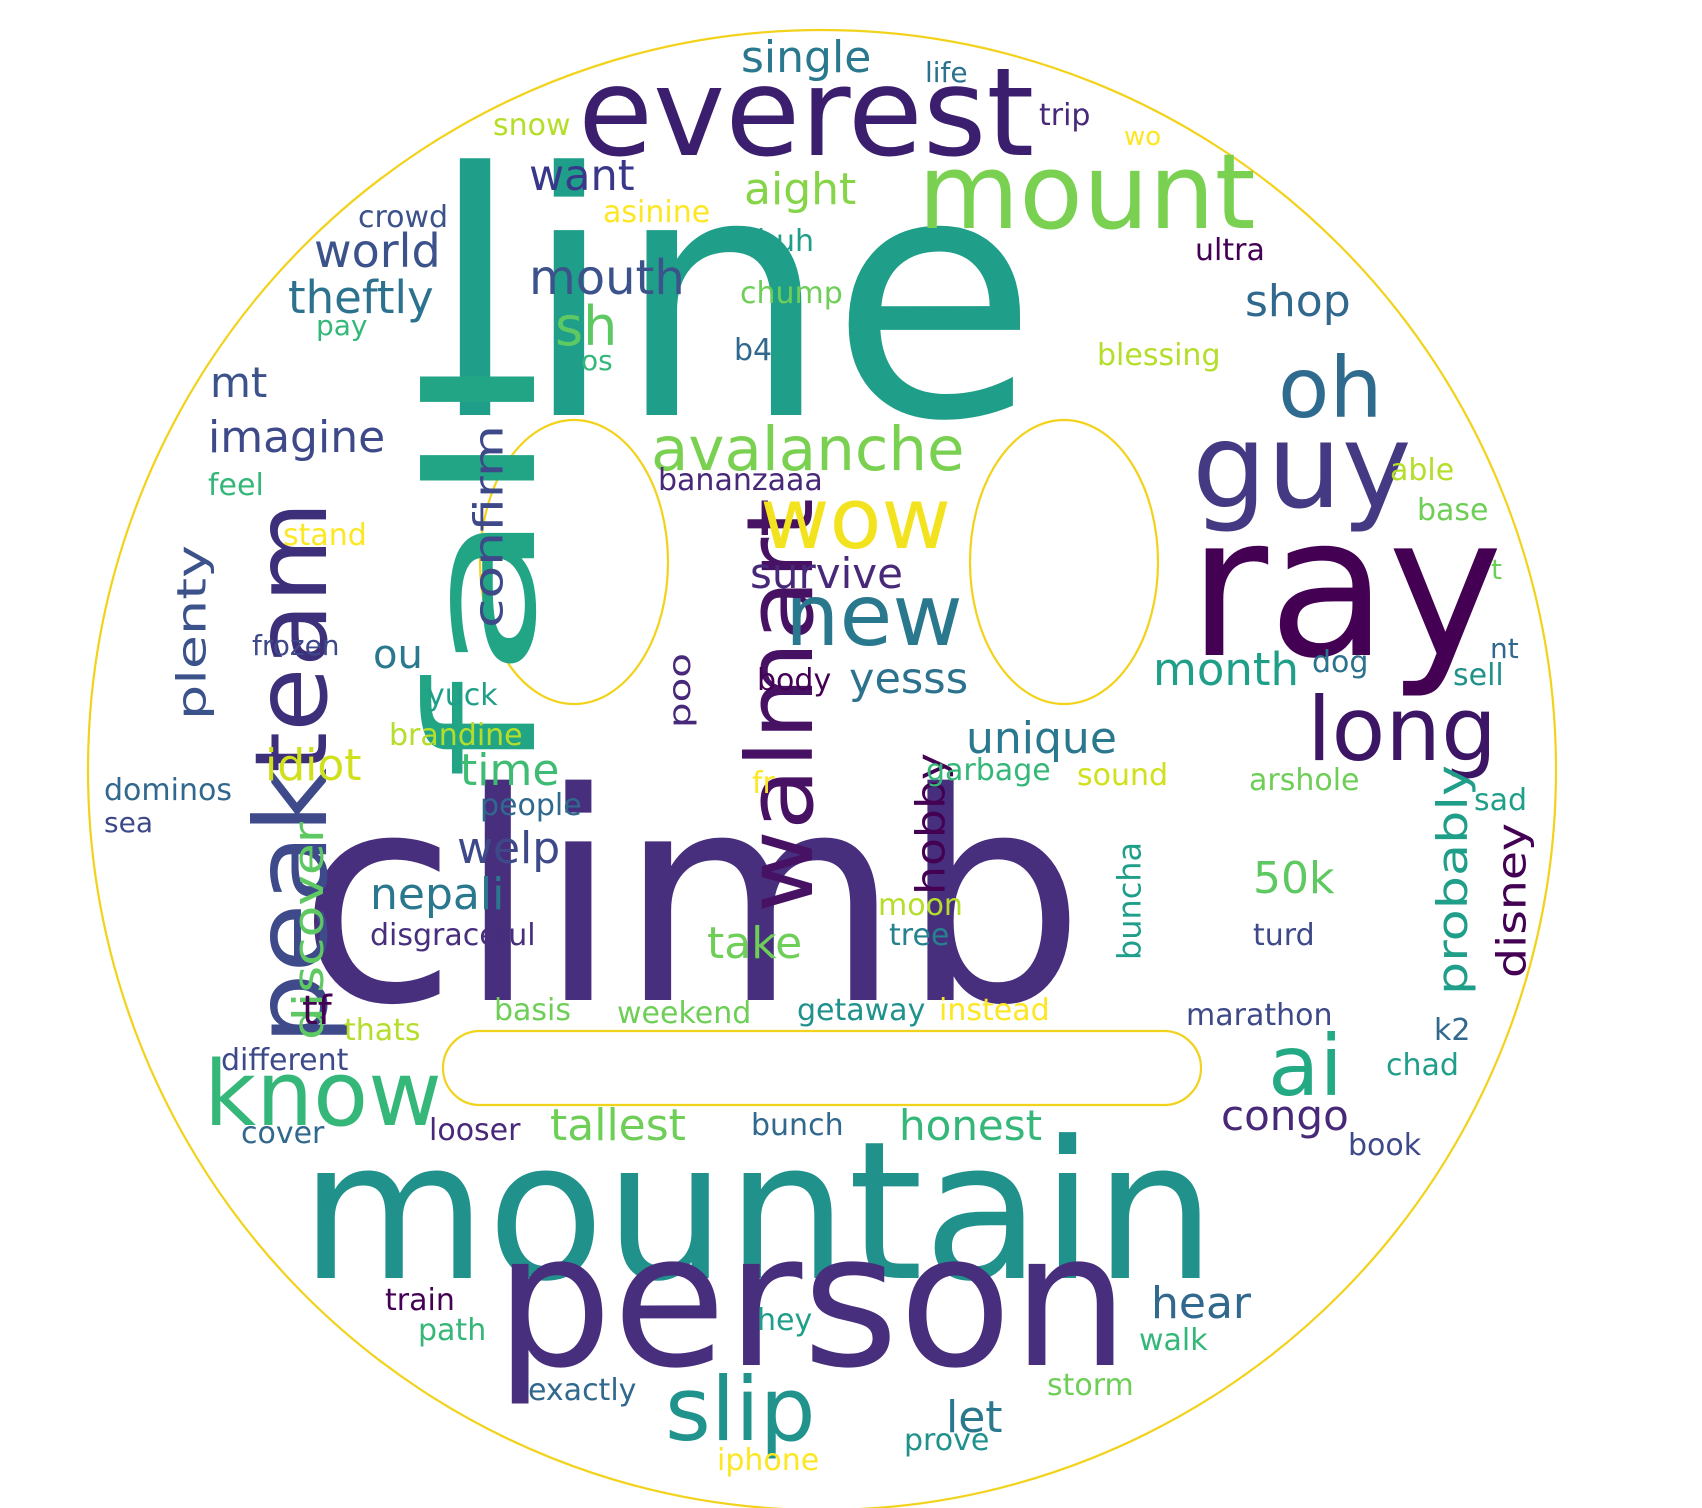 This screenshot has width=1702, height=1508. Describe the element at coordinates (308, 930) in the screenshot. I see `word-discover: discover` at that location.